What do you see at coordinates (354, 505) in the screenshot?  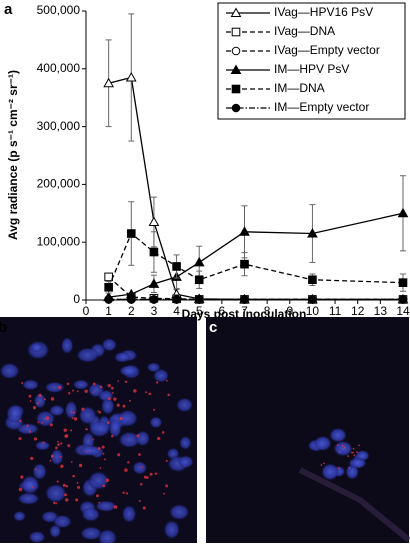 I see `tissue-edge` at bounding box center [354, 505].